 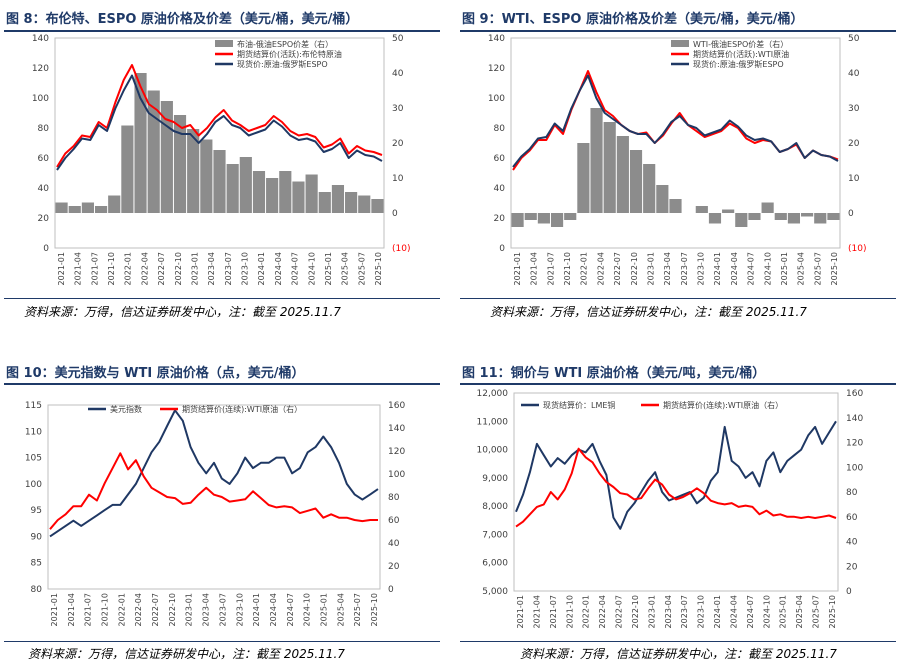 I want to click on panel-source-4: 资料来源：万得，信达证券研发中心，注：截至 2025.11.7, so click(x=678, y=654).